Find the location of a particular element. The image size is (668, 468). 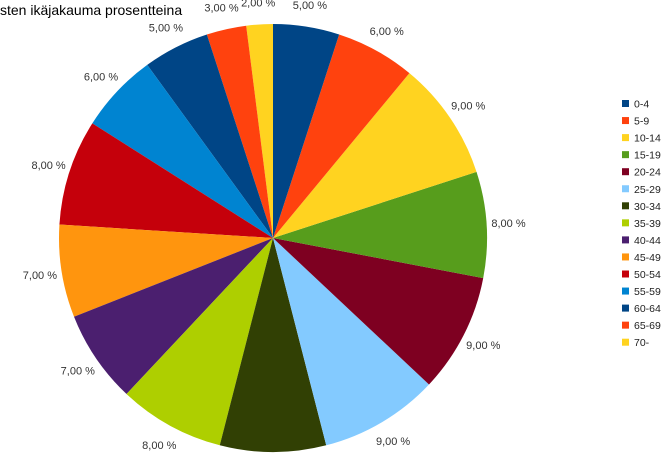

value-label-55-59: 6,00 % is located at coordinates (101, 77).